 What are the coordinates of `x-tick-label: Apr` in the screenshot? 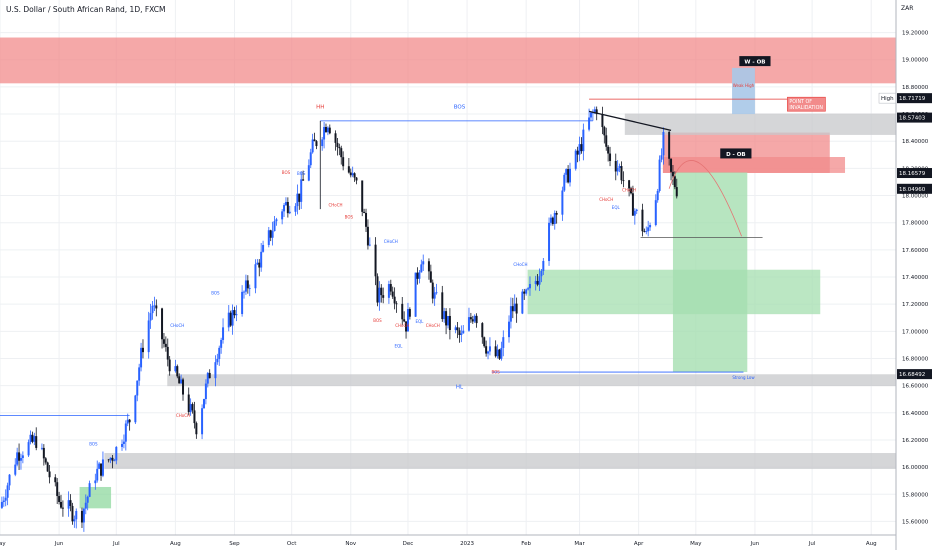 It's located at (639, 544).